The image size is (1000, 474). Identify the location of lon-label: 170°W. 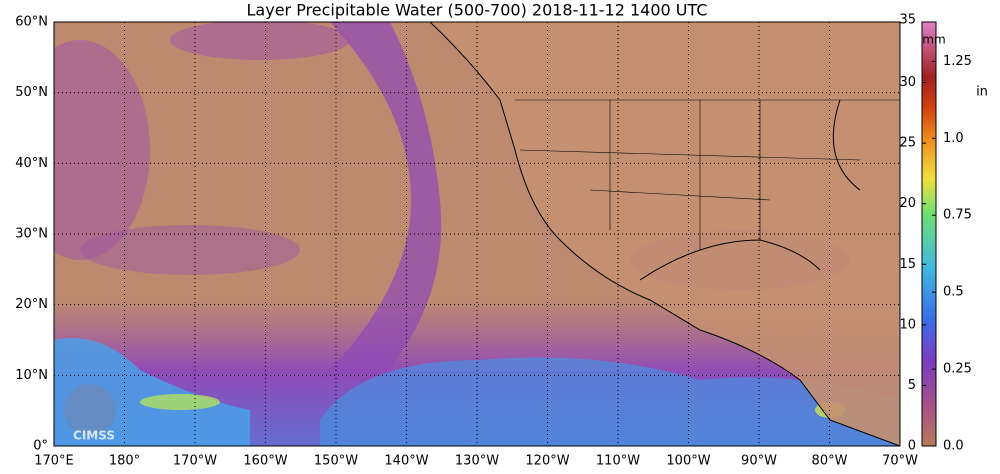
(195, 461).